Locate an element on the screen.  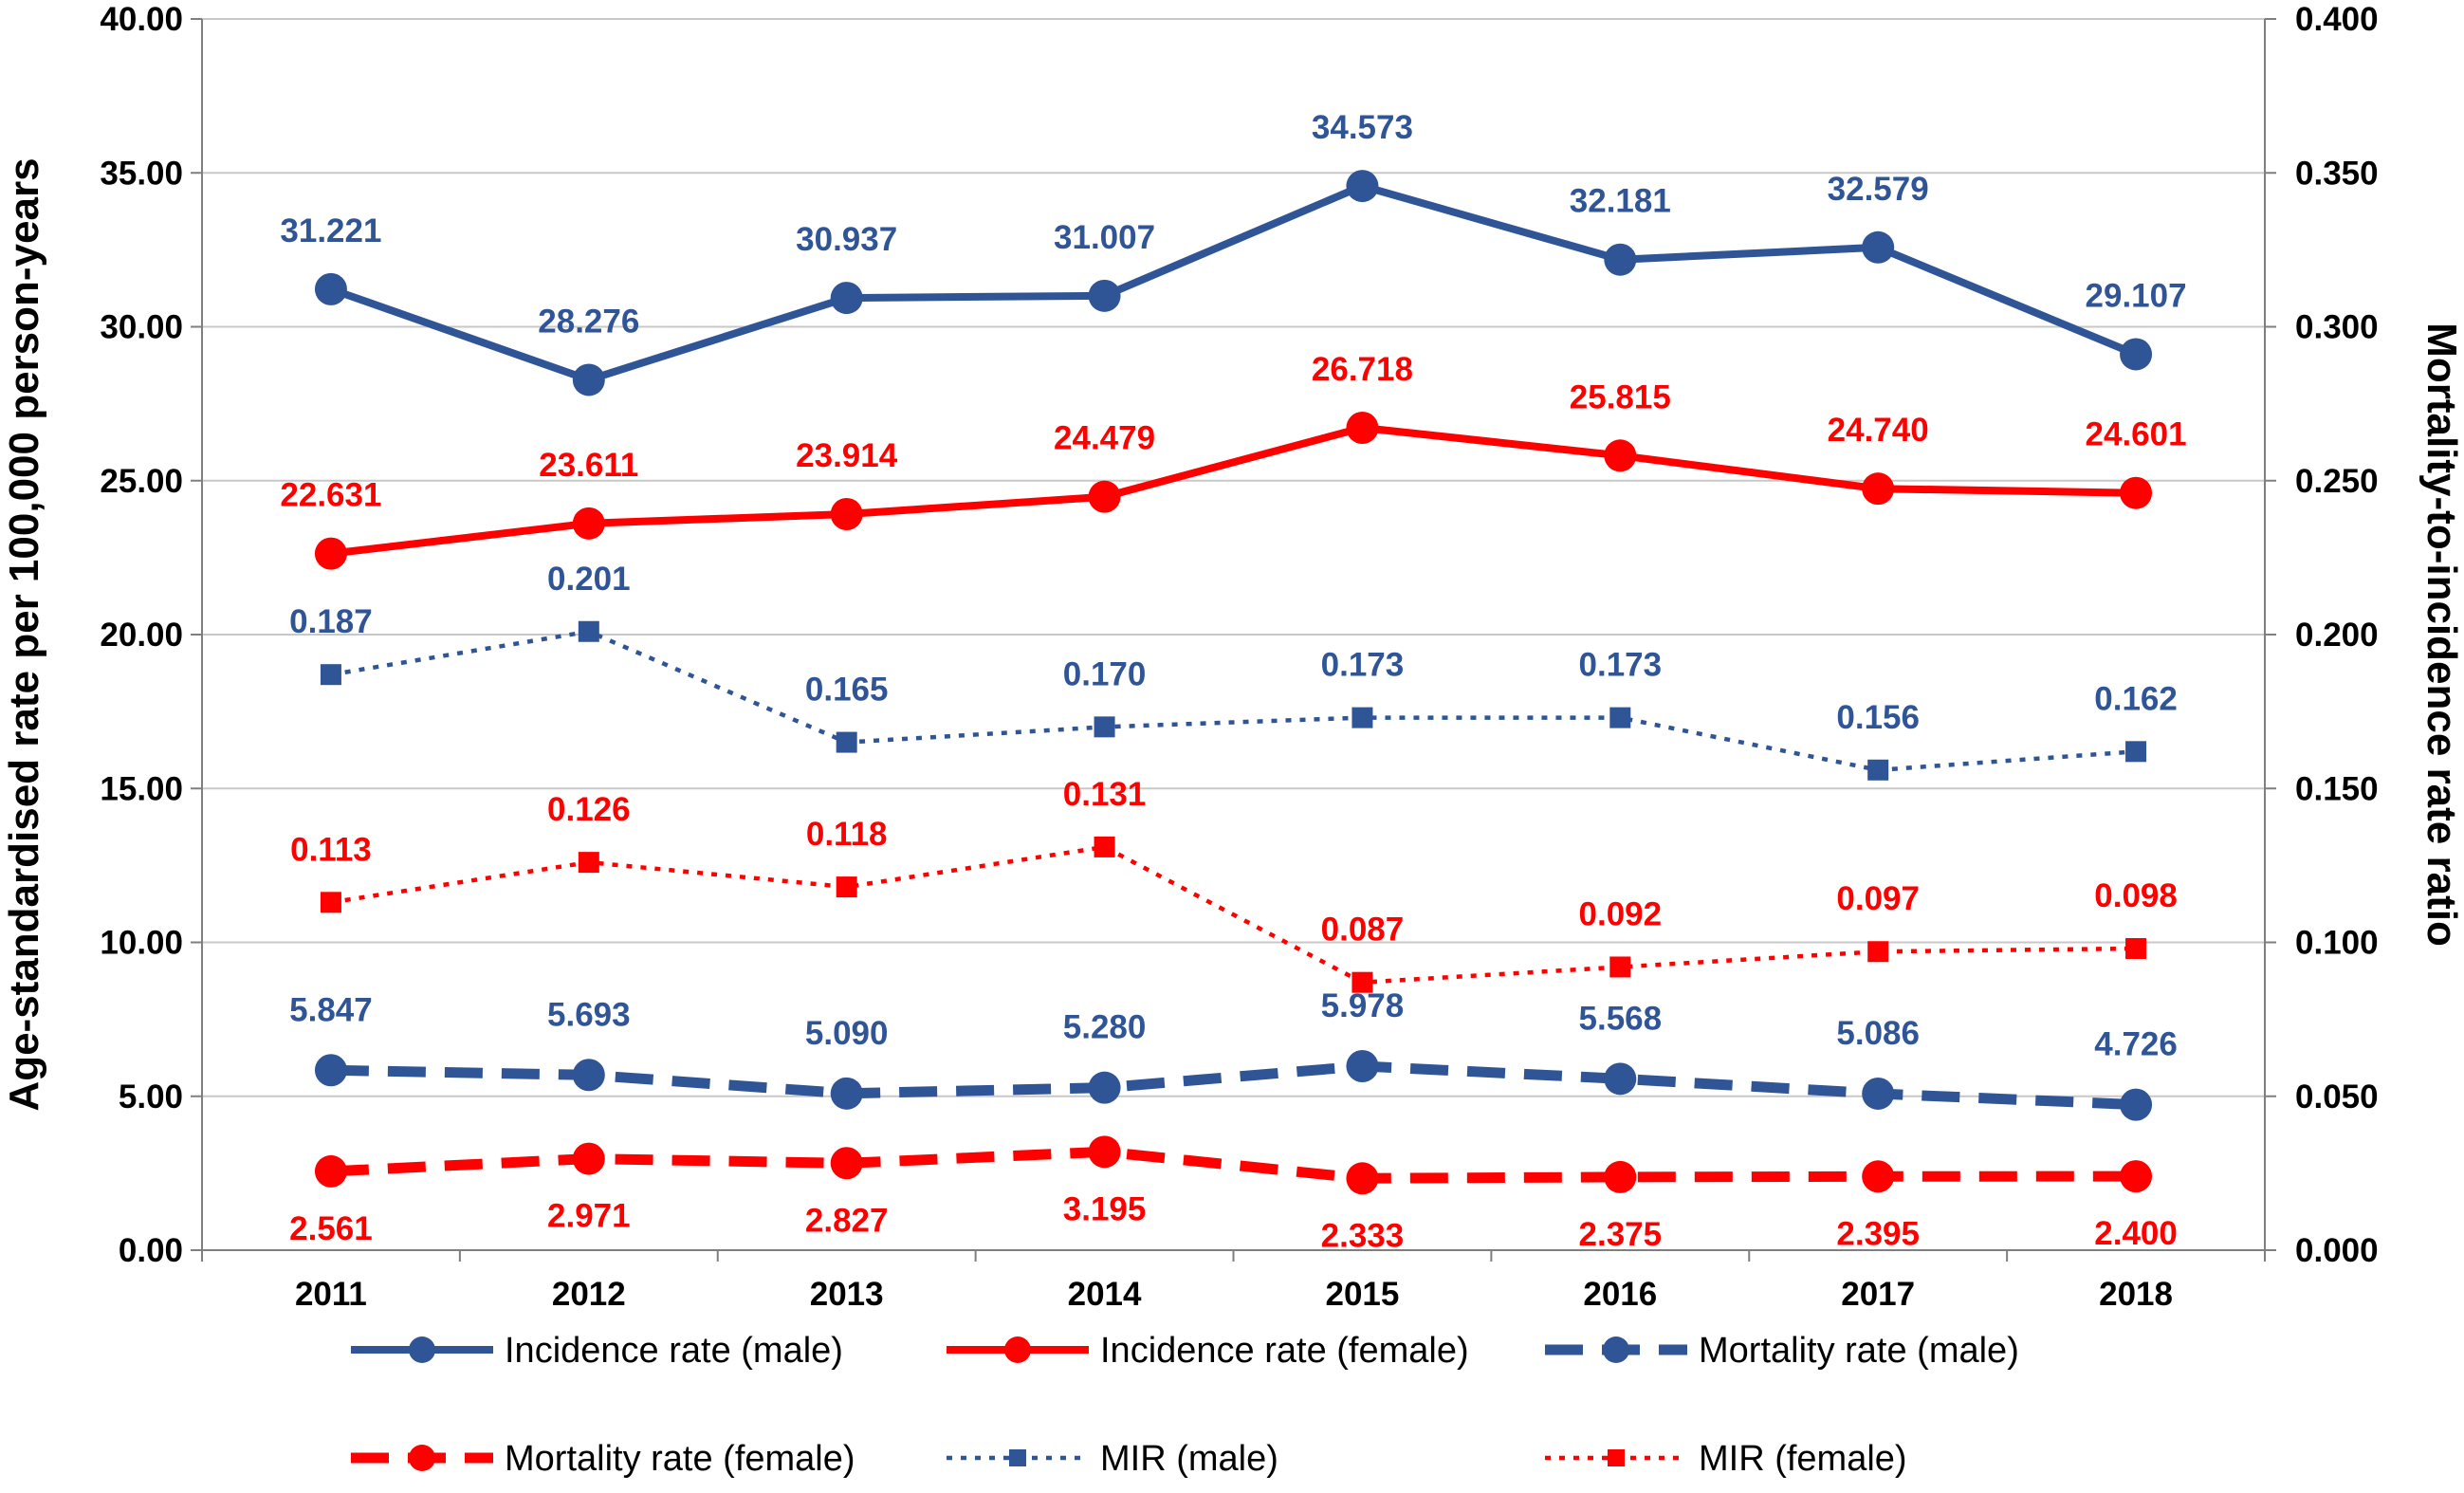
left-tick-label: 10.00 is located at coordinates (141, 943).